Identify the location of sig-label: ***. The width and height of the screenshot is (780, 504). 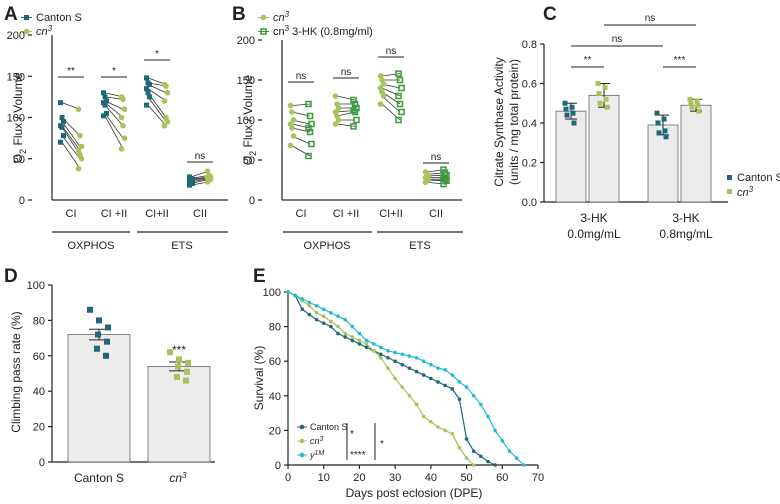
(680, 60).